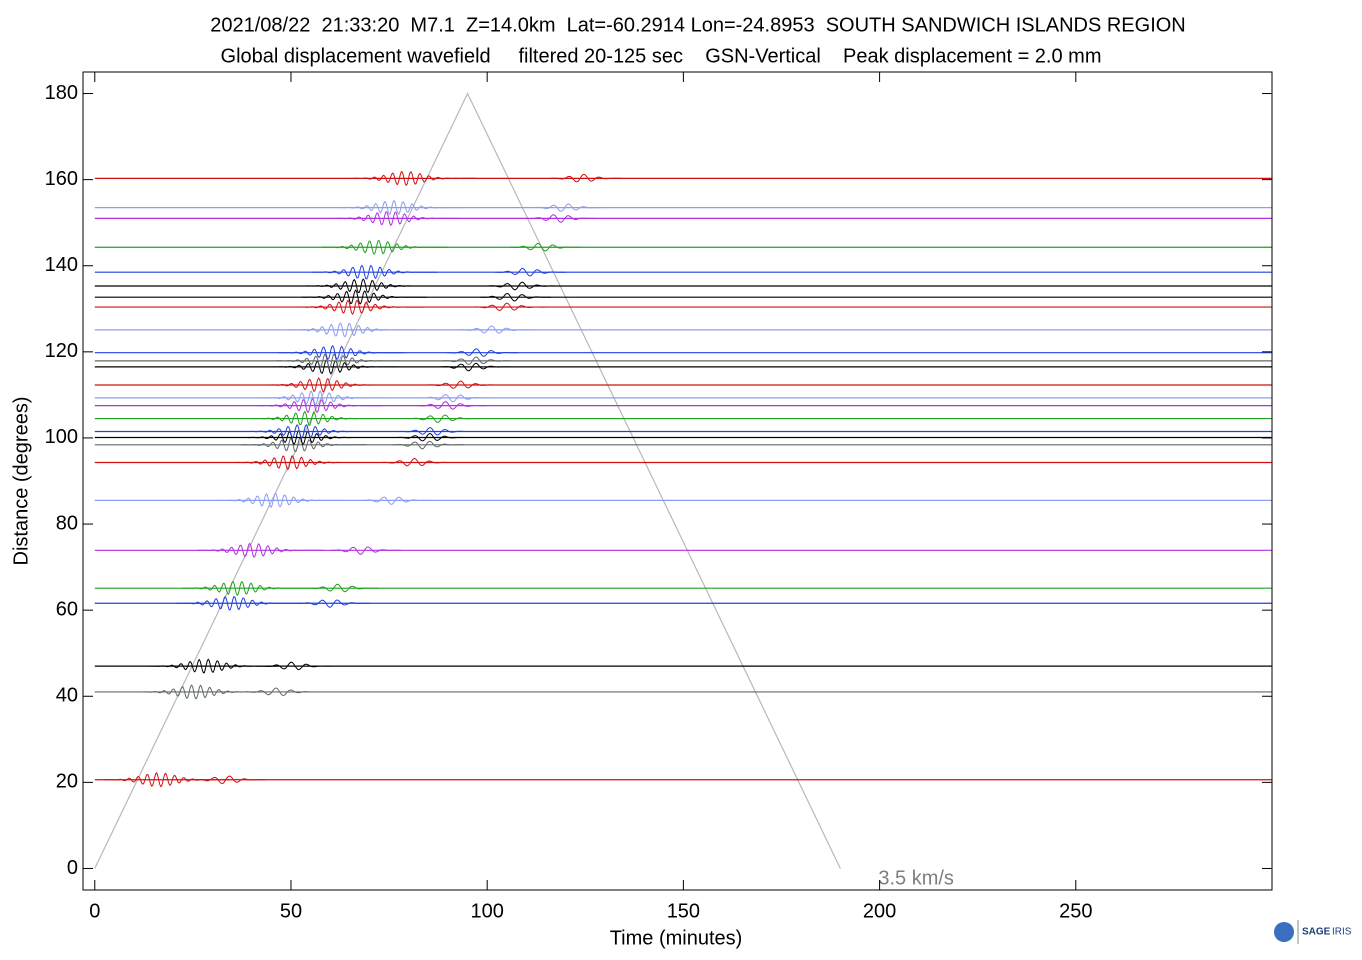  I want to click on x-tick-label: 50, so click(291, 911).